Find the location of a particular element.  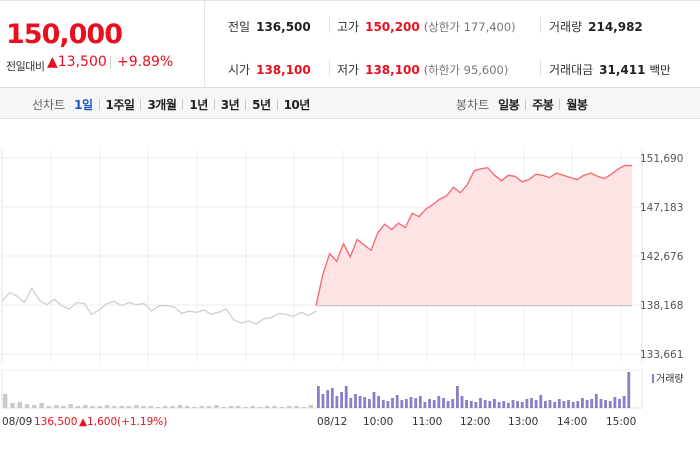

prev-change-label: ▲1,600 is located at coordinates (98, 422).